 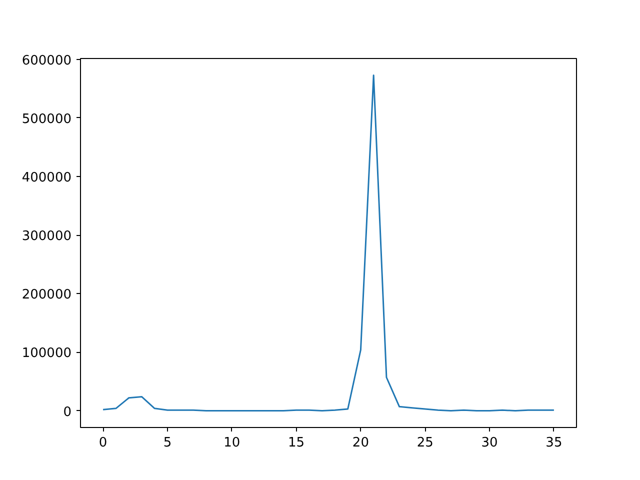 I want to click on x-tick-label: 10, so click(x=232, y=443).